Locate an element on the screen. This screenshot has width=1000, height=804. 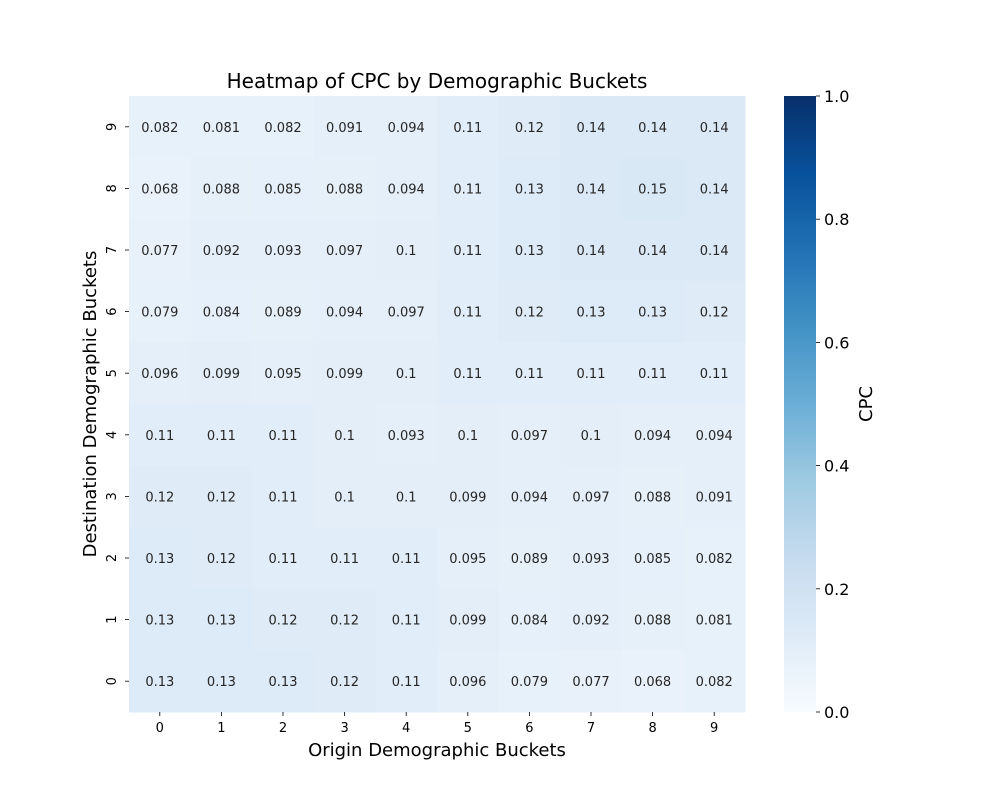
heatmap-cell-label: 0.077 is located at coordinates (590, 682).